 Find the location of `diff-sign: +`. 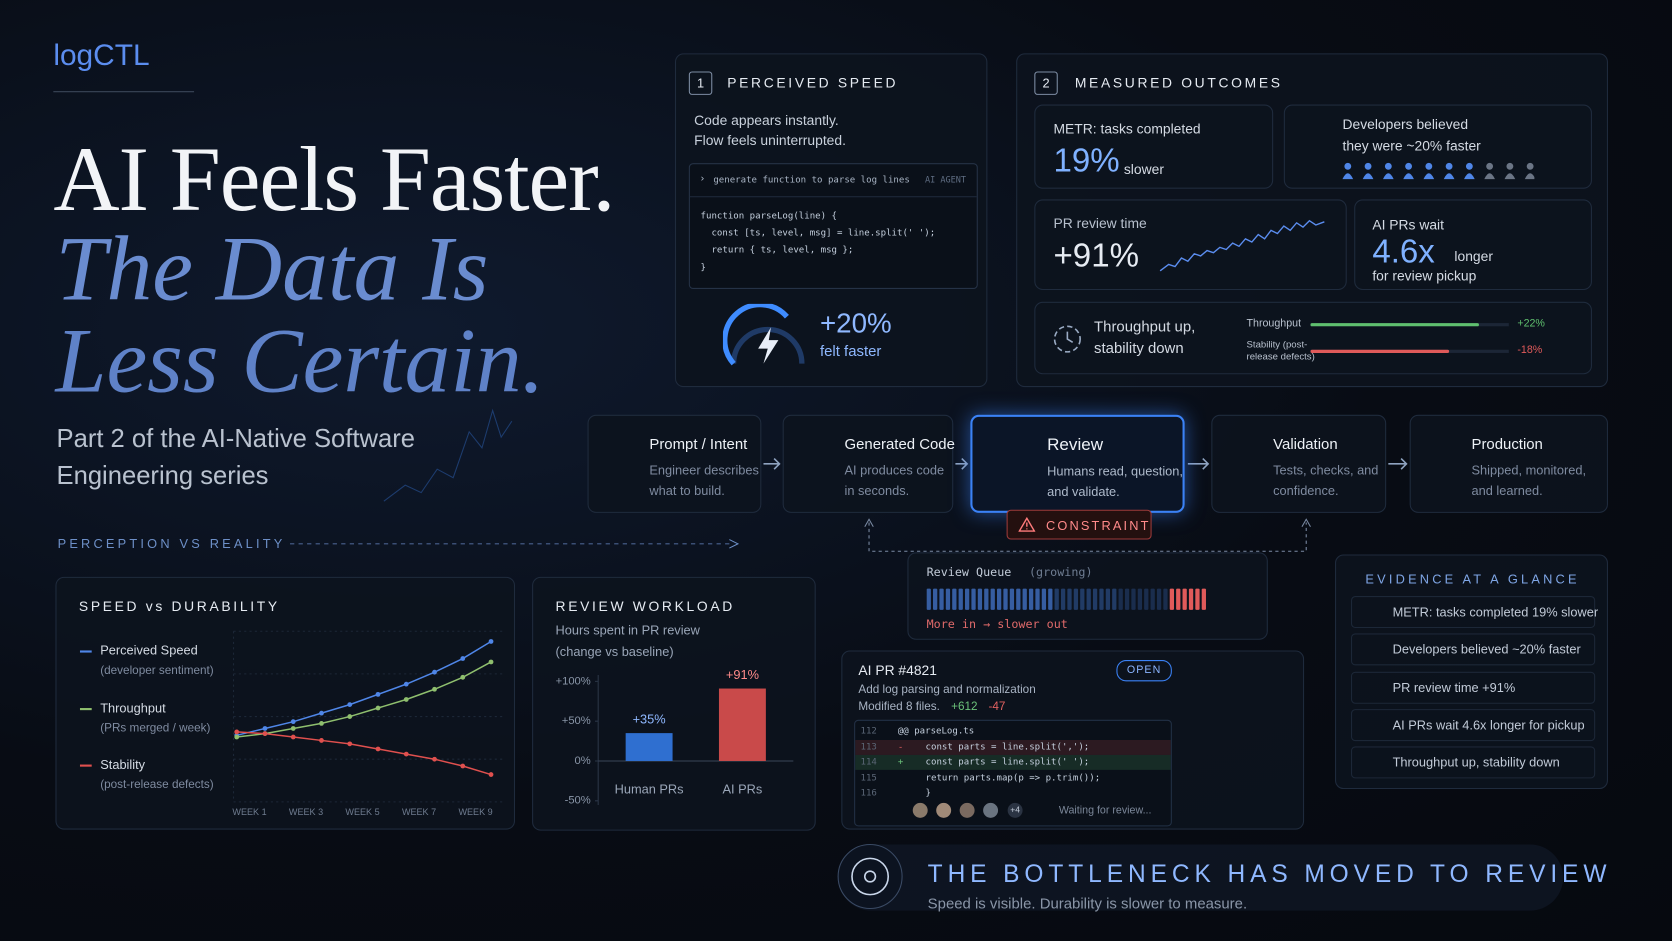

diff-sign: + is located at coordinates (900, 762).